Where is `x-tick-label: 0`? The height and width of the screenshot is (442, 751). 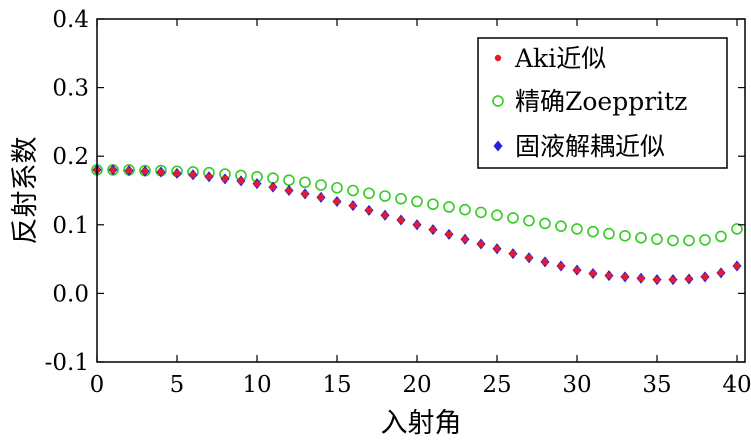 x-tick-label: 0 is located at coordinates (97, 385).